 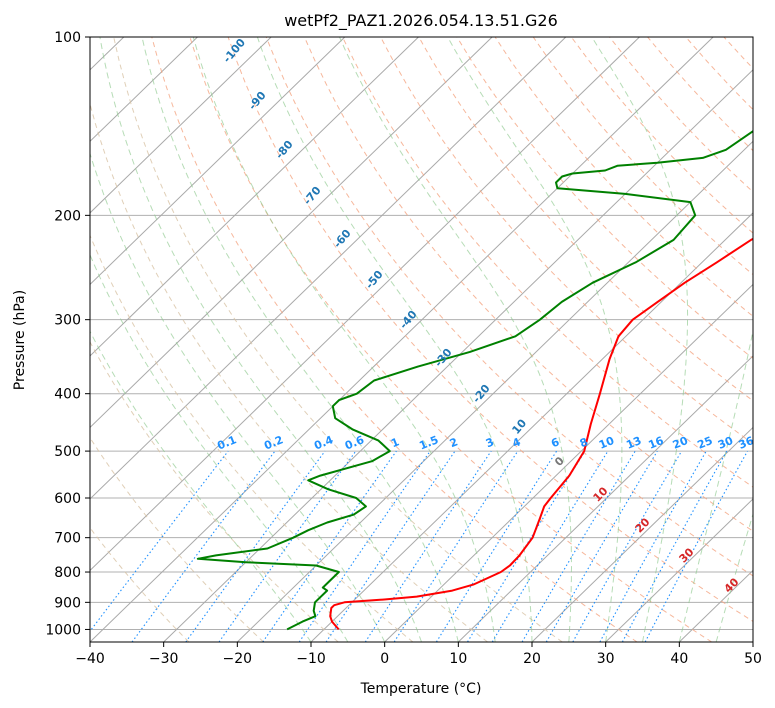 What do you see at coordinates (643, 525) in the screenshot?
I see `dry-adiabat-label: 20` at bounding box center [643, 525].